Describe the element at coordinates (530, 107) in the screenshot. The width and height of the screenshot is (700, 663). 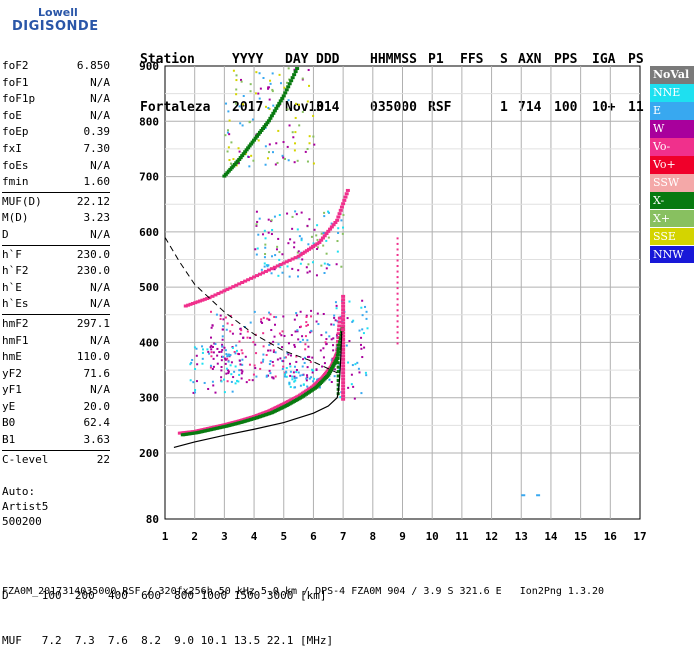
I see `header-row2-cell: 714` at that location.